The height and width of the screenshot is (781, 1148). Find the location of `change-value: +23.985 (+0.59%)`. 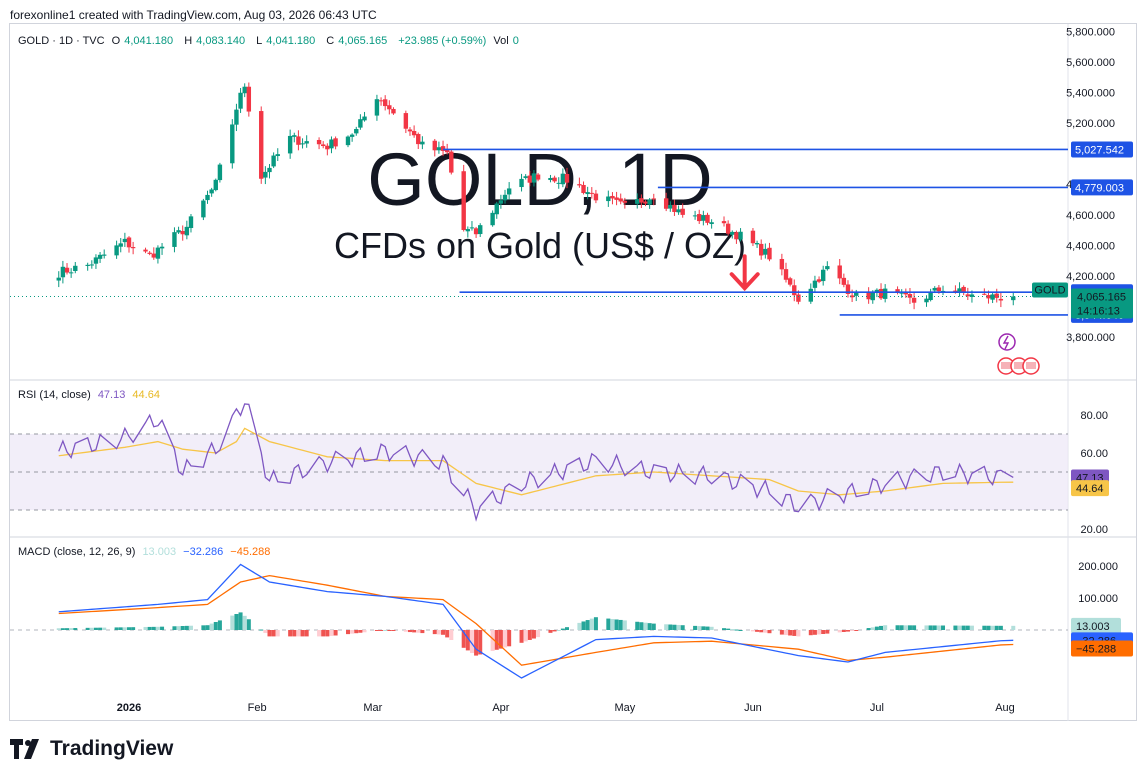

change-value: +23.985 (+0.59%) is located at coordinates (442, 41).